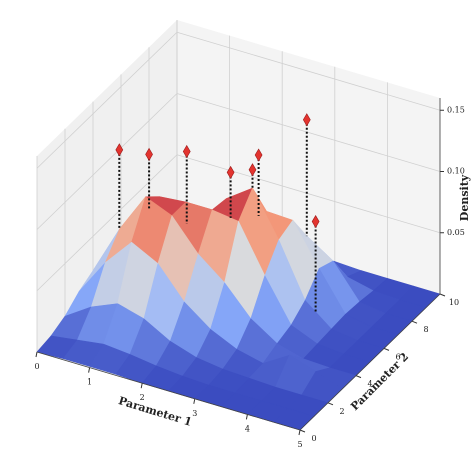 The height and width of the screenshot is (472, 474). Describe the element at coordinates (247, 428) in the screenshot. I see `x-tick-label: 4` at that location.